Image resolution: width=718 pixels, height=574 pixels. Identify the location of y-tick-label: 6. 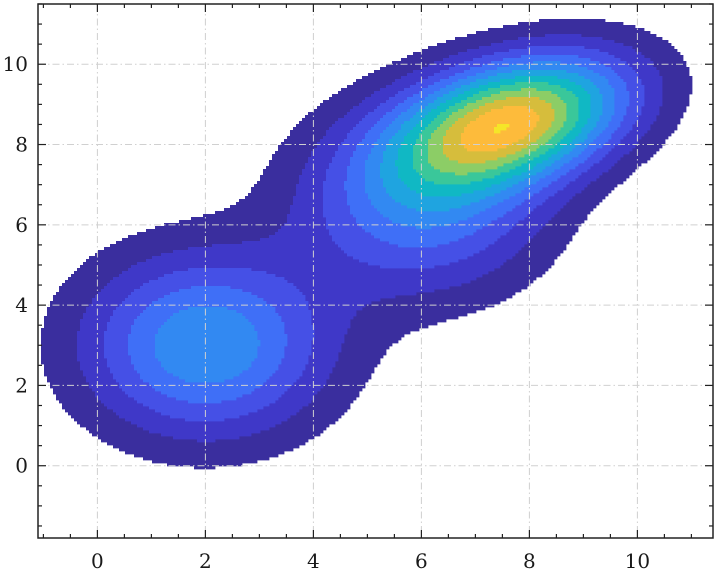
(21, 225).